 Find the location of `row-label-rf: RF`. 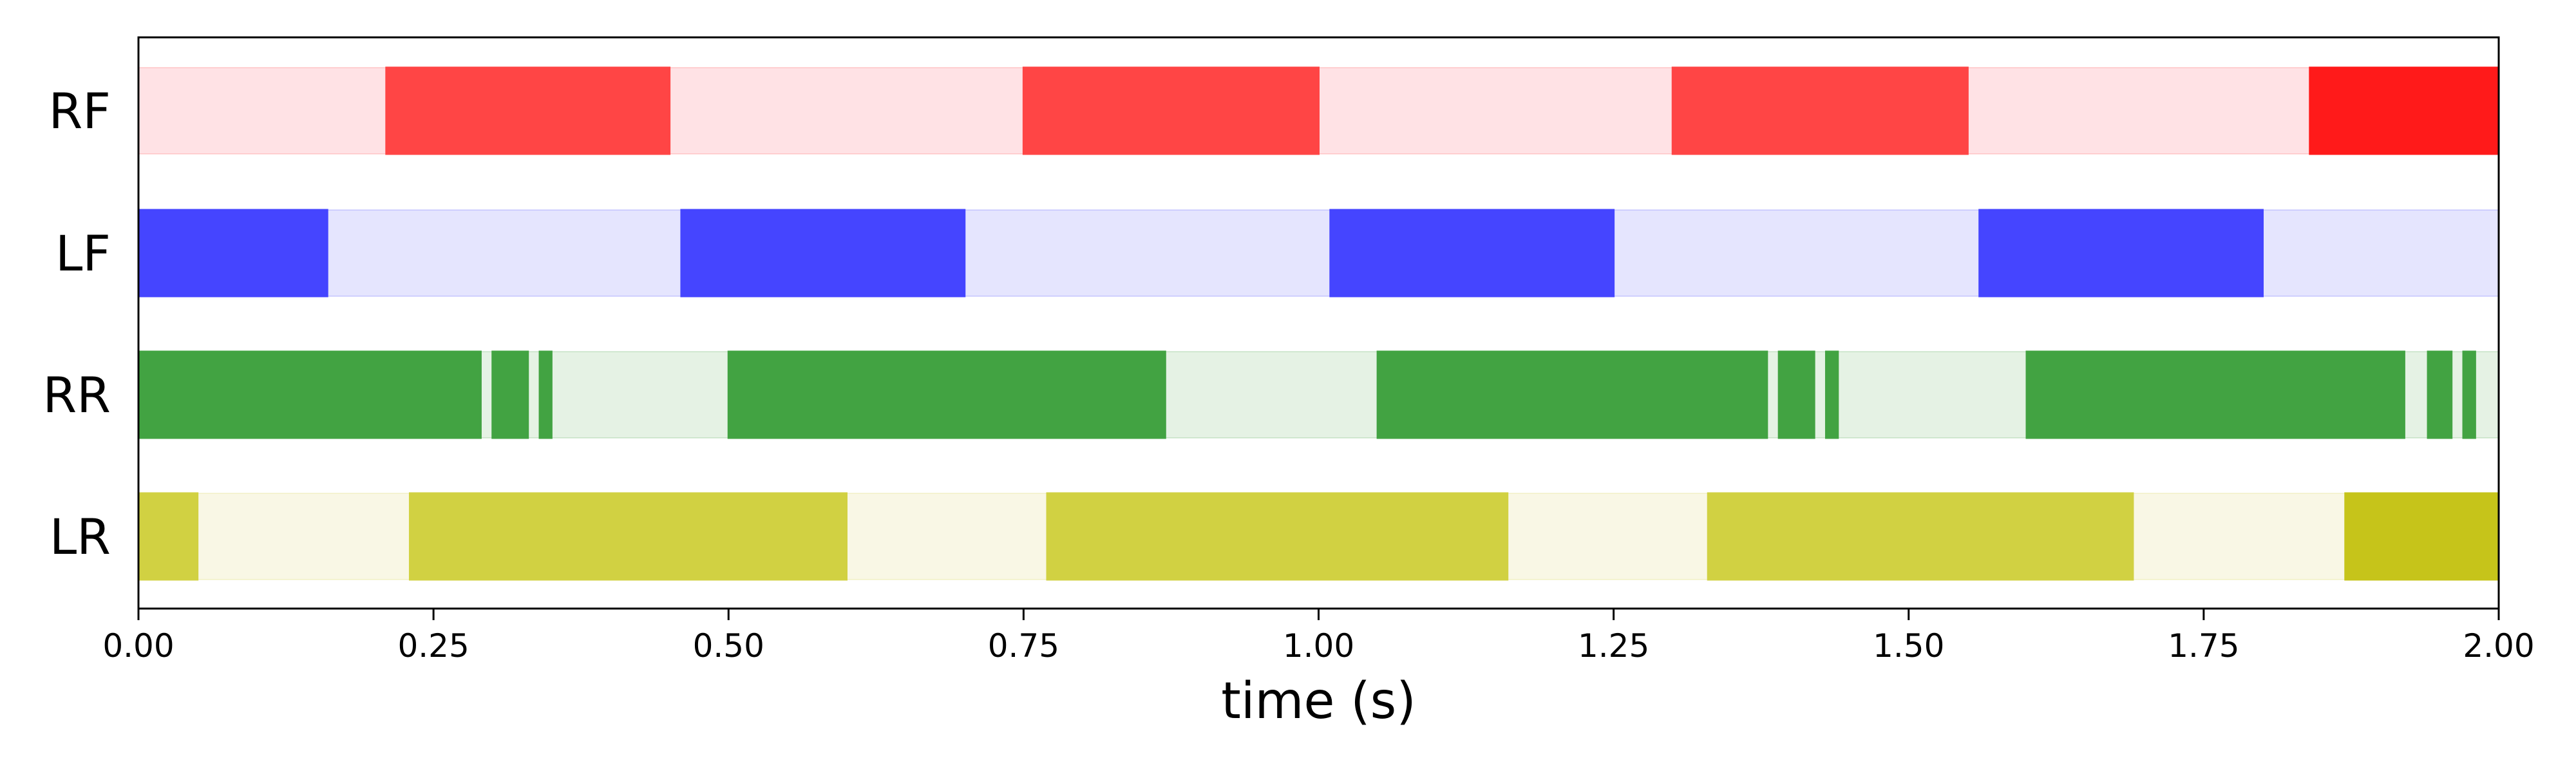

row-label-rf: RF is located at coordinates (79, 111).